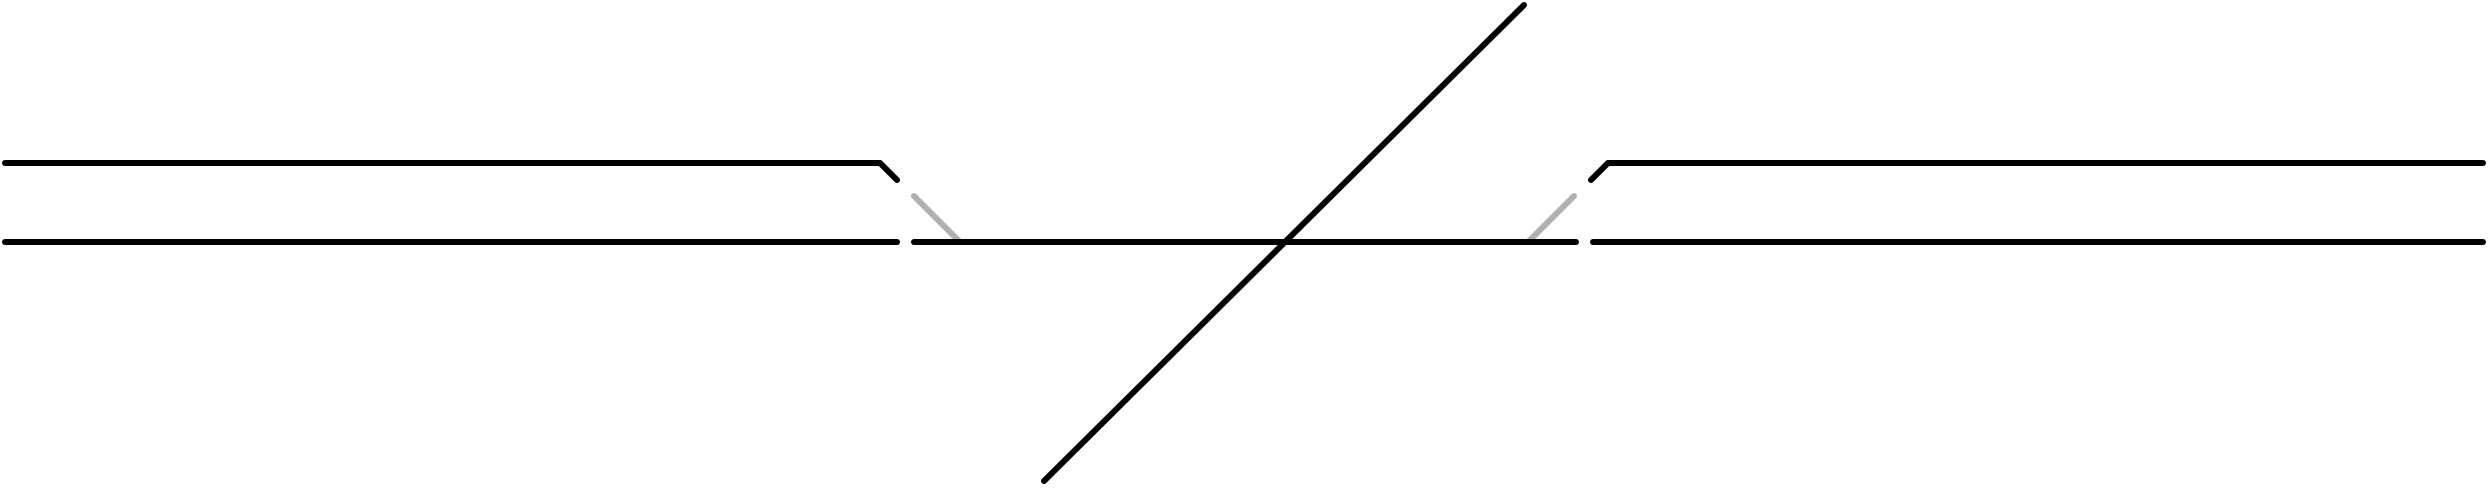 This screenshot has height=488, width=2489. What do you see at coordinates (888, 171) in the screenshot?
I see `upper-left-switch-diverge` at bounding box center [888, 171].